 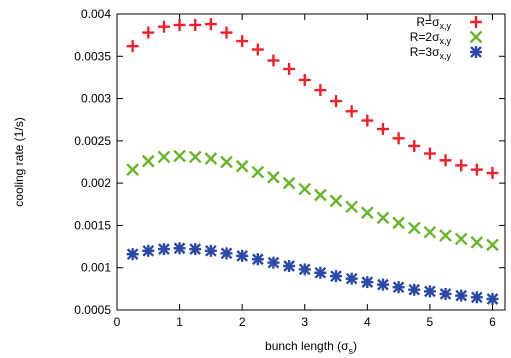 I want to click on x-tick-label: 5, so click(x=430, y=322).